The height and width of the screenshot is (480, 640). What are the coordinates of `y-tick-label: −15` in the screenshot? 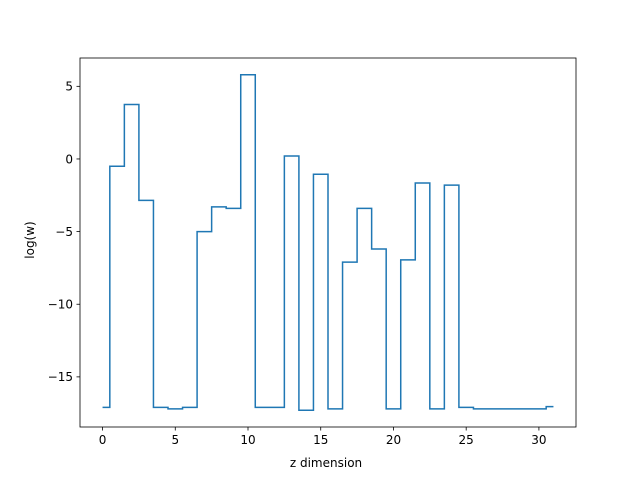 It's located at (60, 377).